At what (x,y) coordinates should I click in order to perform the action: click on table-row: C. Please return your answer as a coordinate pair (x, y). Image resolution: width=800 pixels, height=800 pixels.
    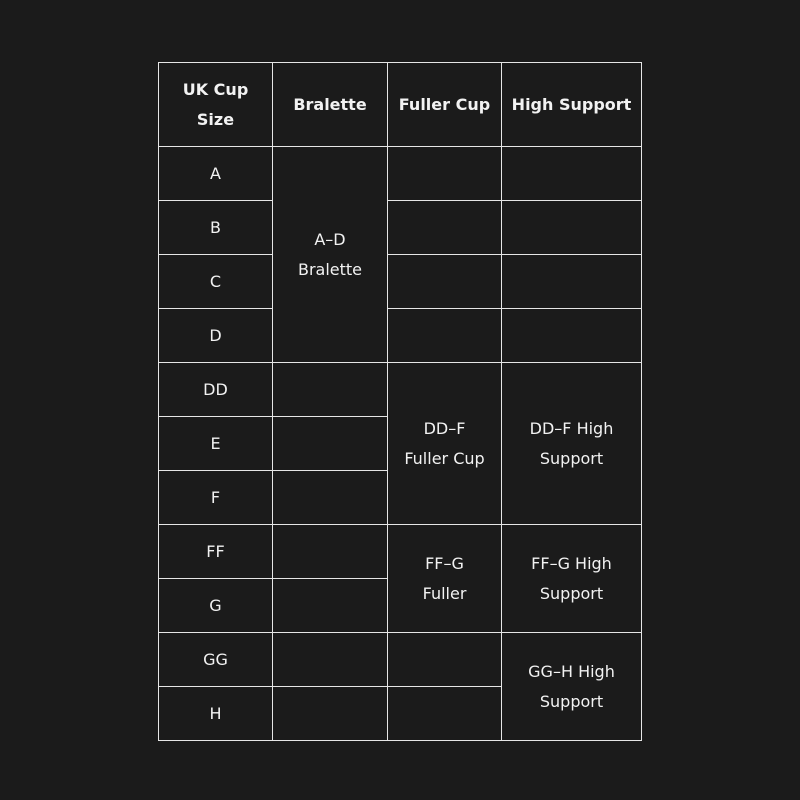
    Looking at the image, I should click on (400, 281).